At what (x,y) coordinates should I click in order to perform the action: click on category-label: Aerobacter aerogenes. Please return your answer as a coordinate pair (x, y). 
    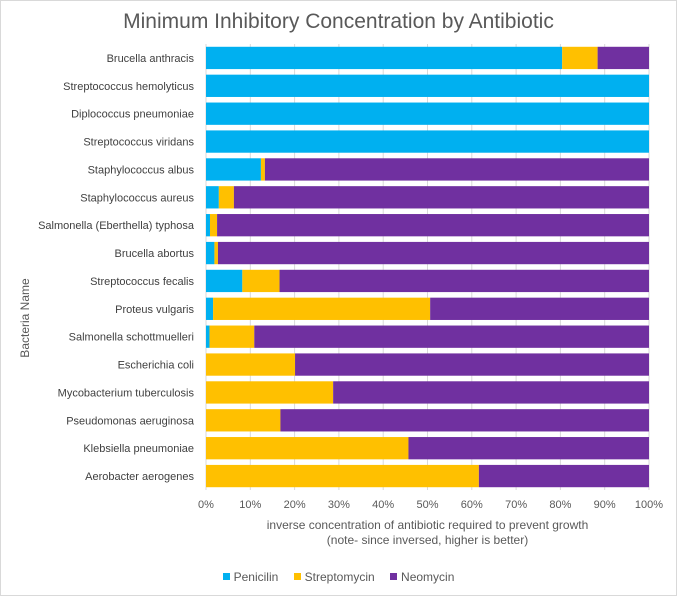
    Looking at the image, I should click on (139, 477).